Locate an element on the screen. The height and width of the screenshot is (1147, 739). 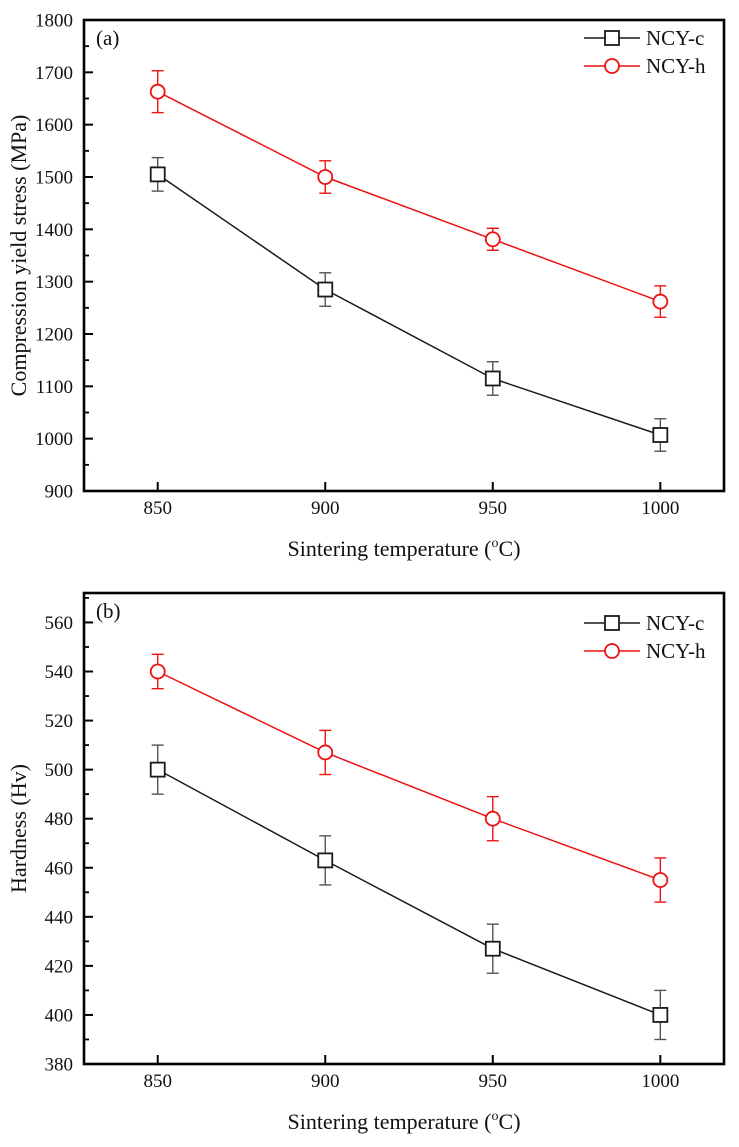
panel-label: (a) is located at coordinates (107, 38).